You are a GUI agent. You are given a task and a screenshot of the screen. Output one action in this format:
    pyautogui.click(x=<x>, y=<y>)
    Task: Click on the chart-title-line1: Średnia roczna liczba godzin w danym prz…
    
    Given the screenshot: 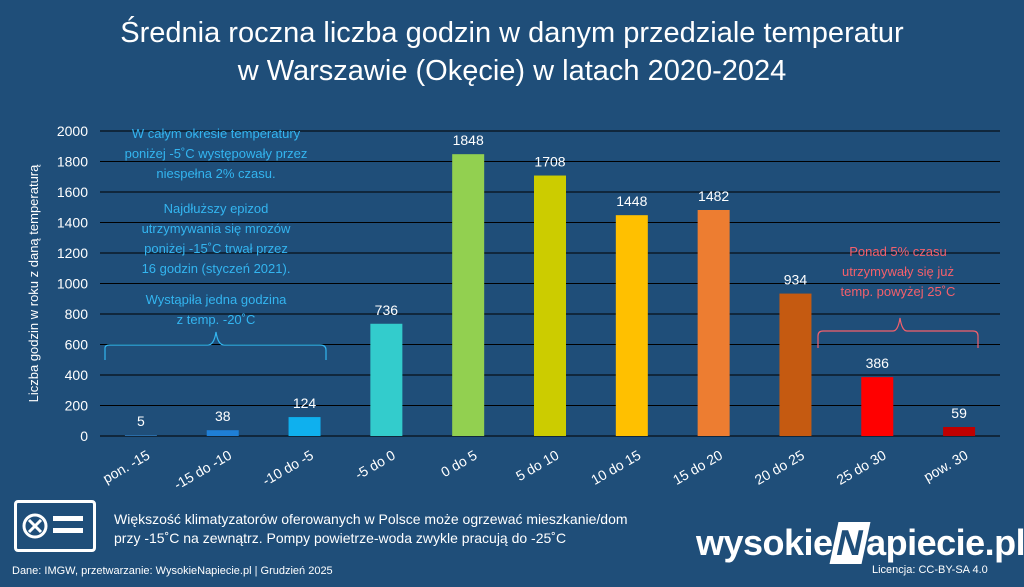 What is the action you would take?
    pyautogui.click(x=512, y=33)
    